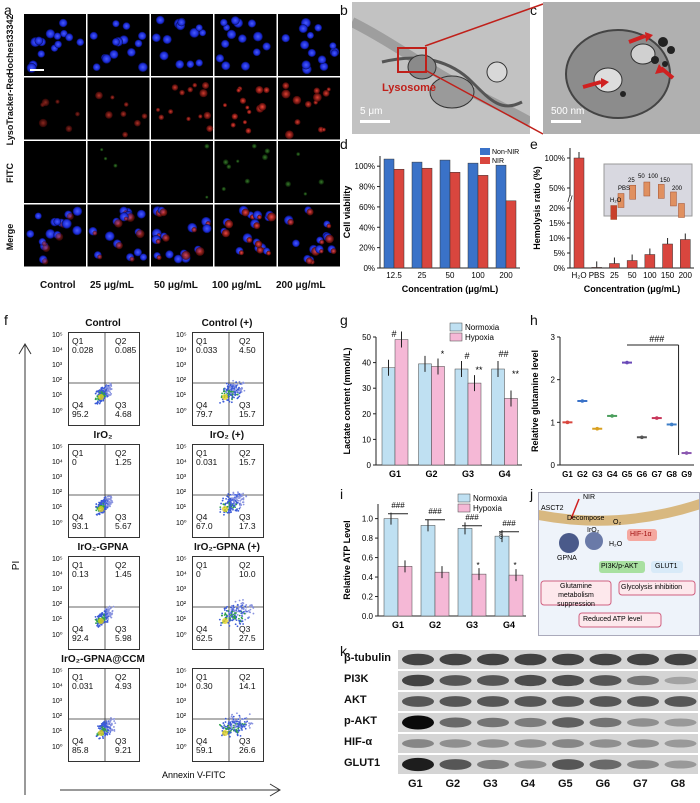 The image size is (700, 803). What do you see at coordinates (57, 365) in the screenshot?
I see `flow-ytick: 10³` at bounding box center [57, 365].